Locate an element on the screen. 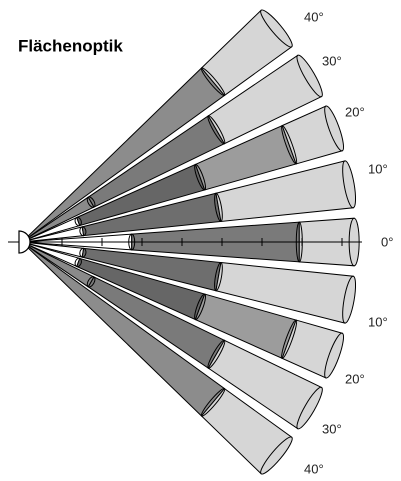 This screenshot has width=401, height=481. sensor is located at coordinates (24, 242).